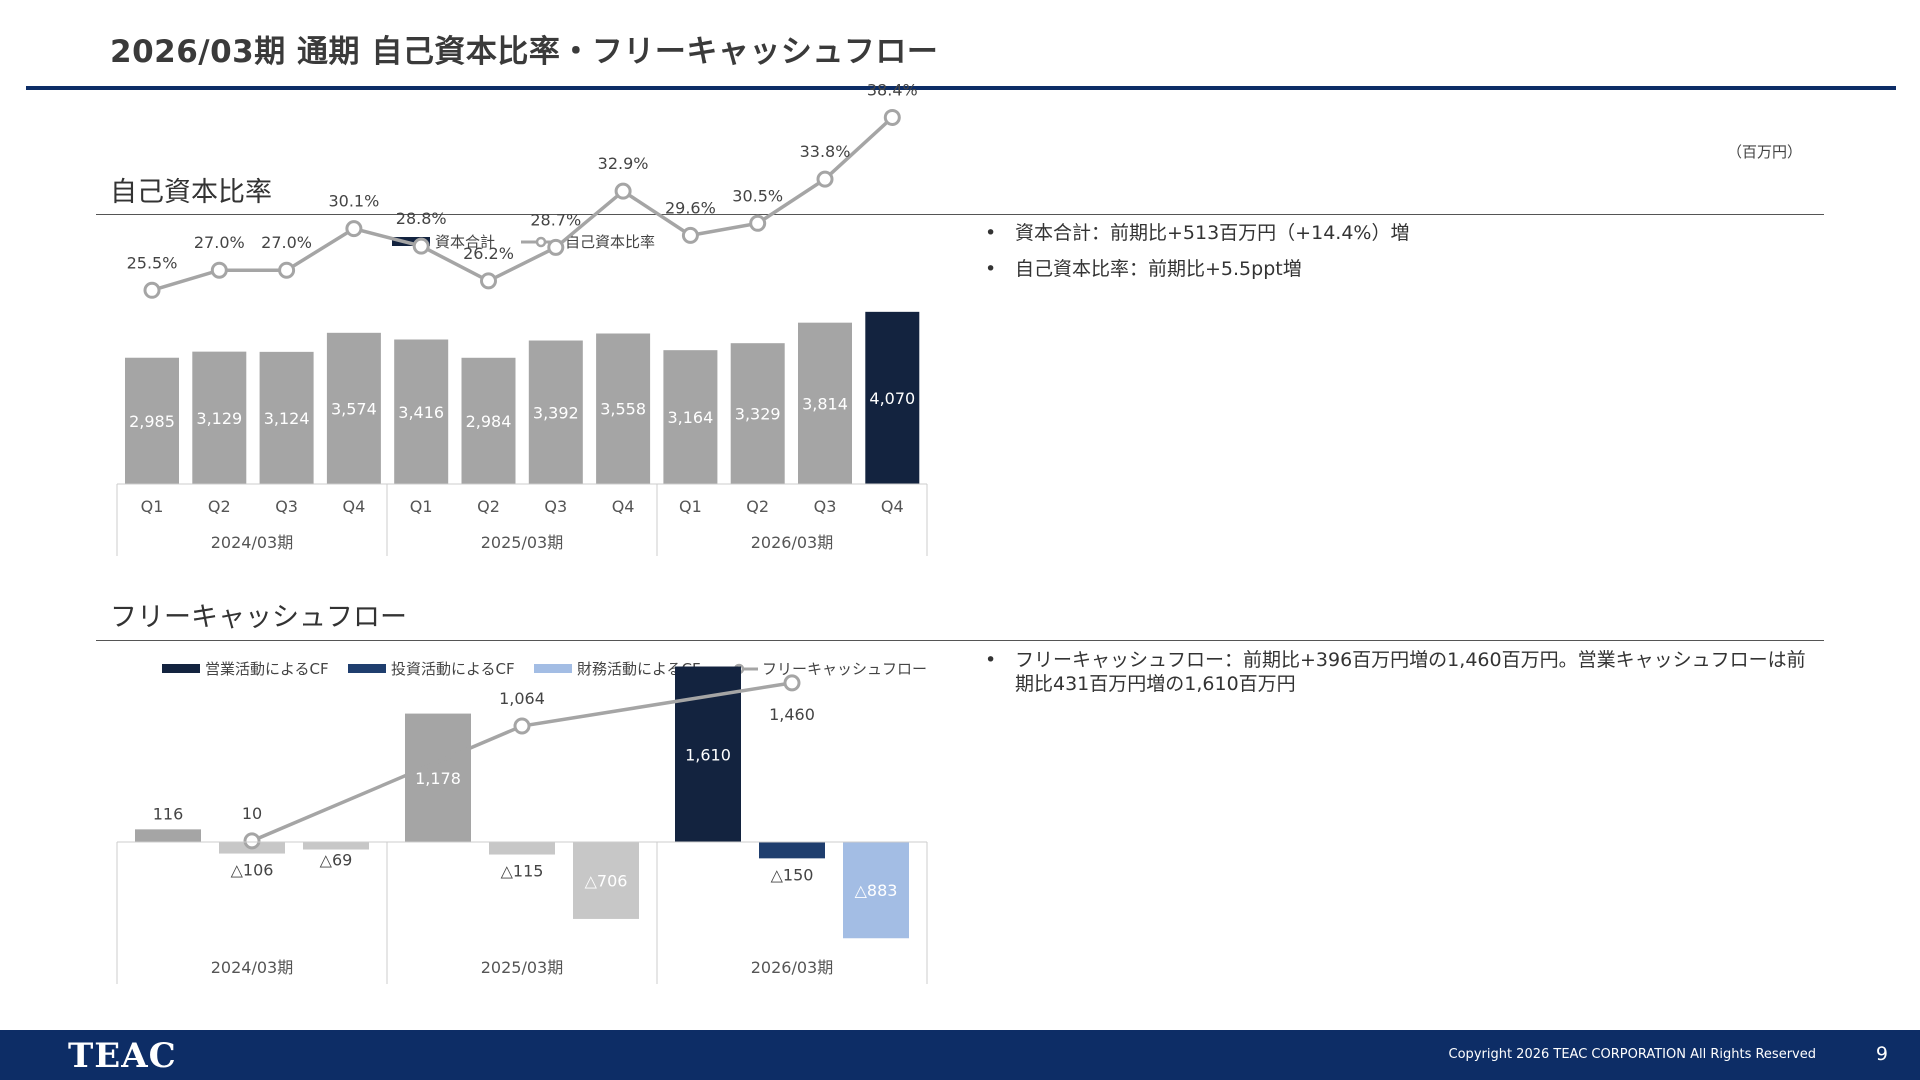 The image size is (1920, 1080). Describe the element at coordinates (1881, 1054) in the screenshot. I see `page-number: 9` at that location.